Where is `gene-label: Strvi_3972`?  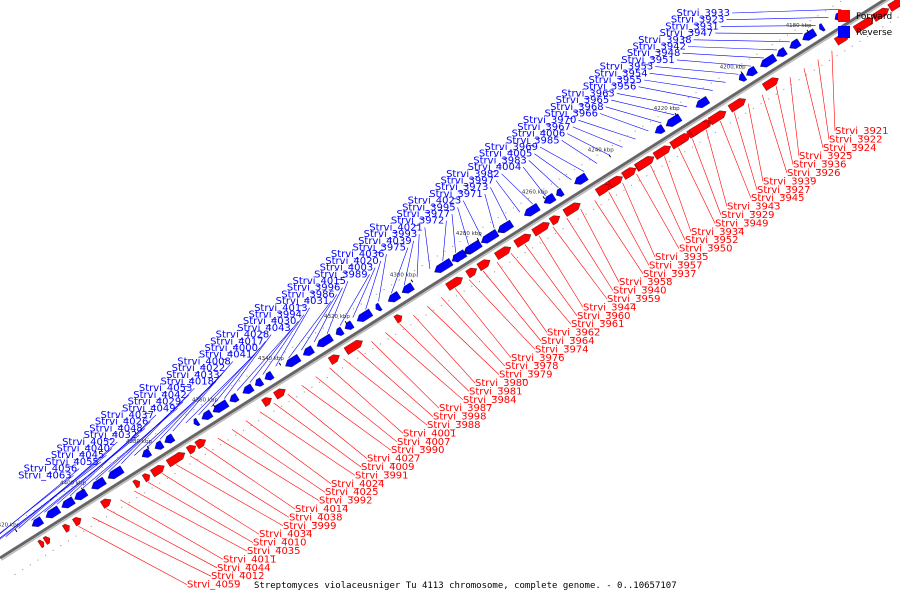
gene-label: Strvi_3972 is located at coordinates (418, 221).